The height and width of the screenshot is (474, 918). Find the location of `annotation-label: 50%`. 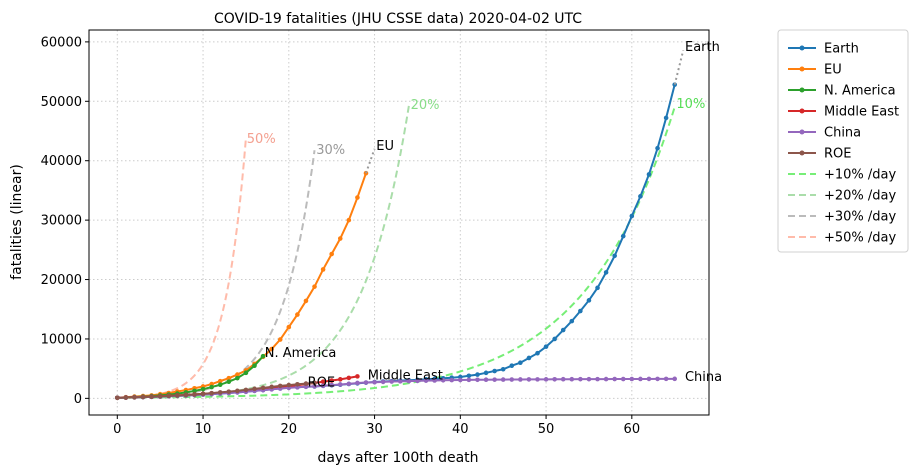

annotation-label: 50% is located at coordinates (261, 139).